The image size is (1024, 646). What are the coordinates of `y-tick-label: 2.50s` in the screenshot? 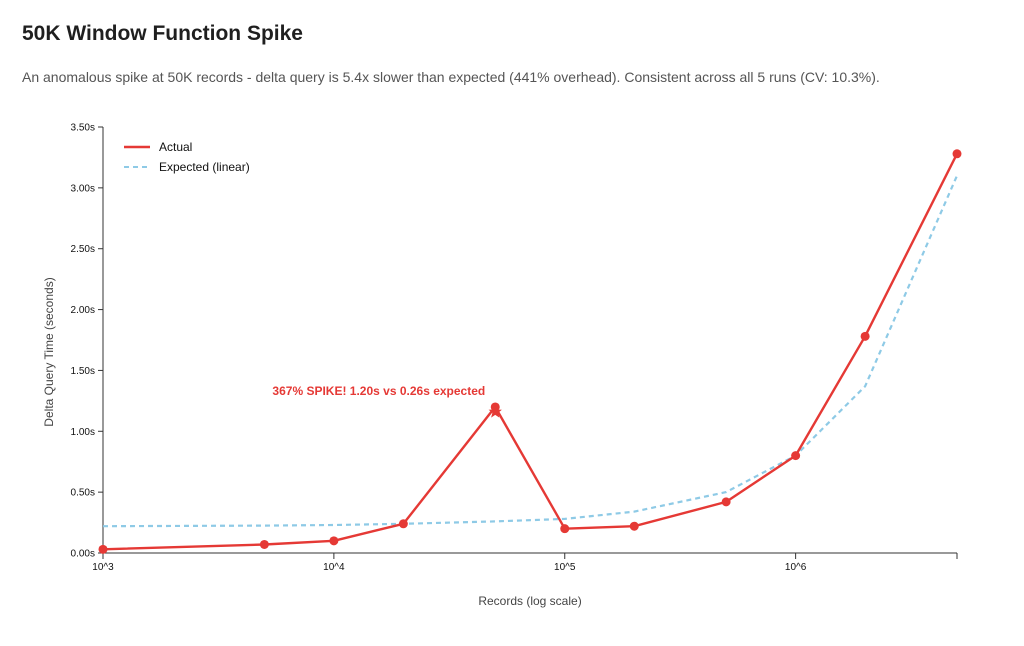 It's located at (83, 249).